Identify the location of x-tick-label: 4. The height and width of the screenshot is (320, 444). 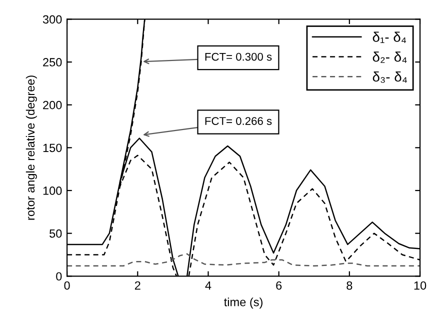
(208, 285).